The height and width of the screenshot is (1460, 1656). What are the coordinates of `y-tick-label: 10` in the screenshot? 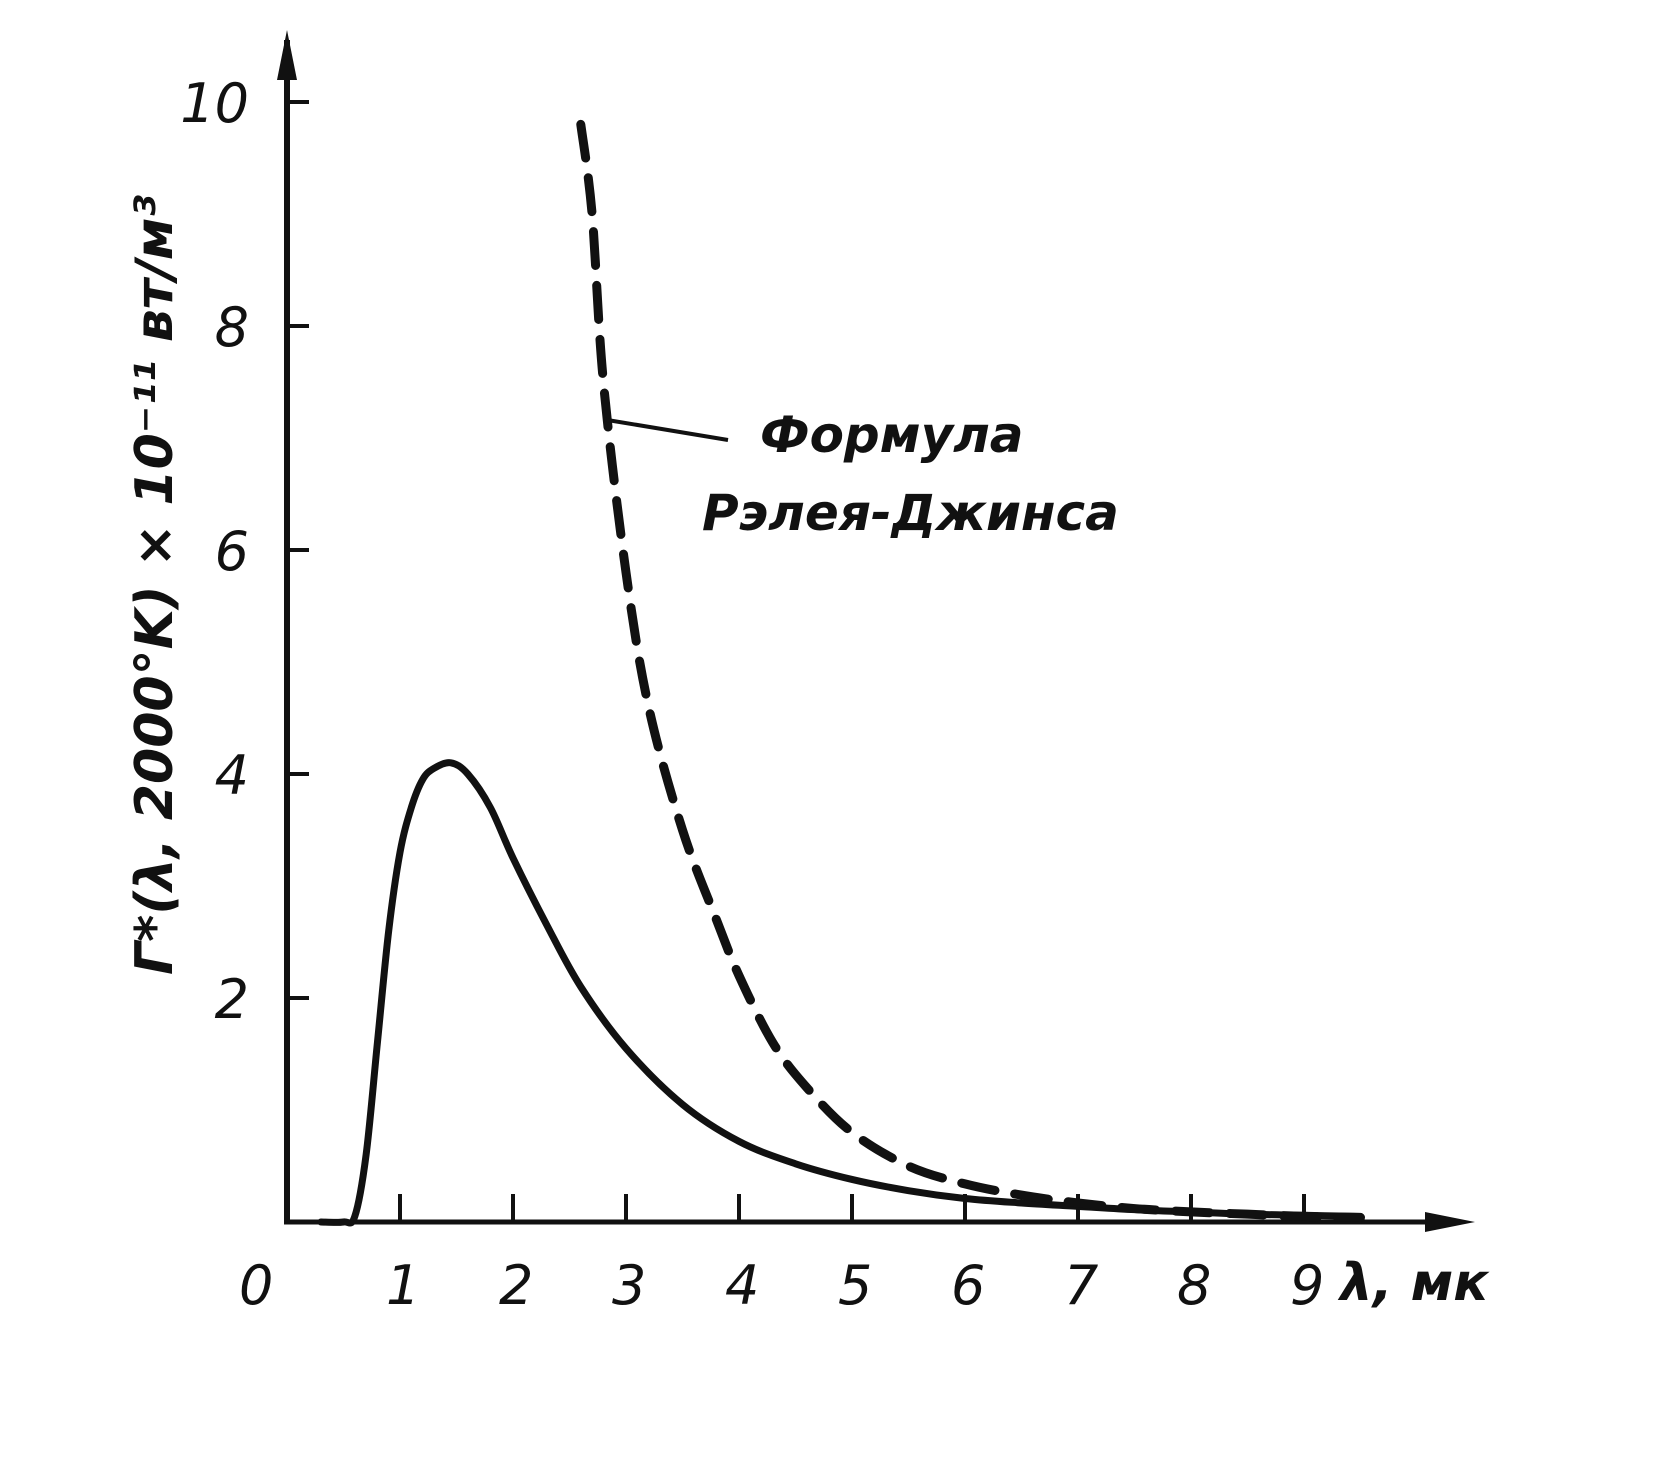 It's located at (214, 103).